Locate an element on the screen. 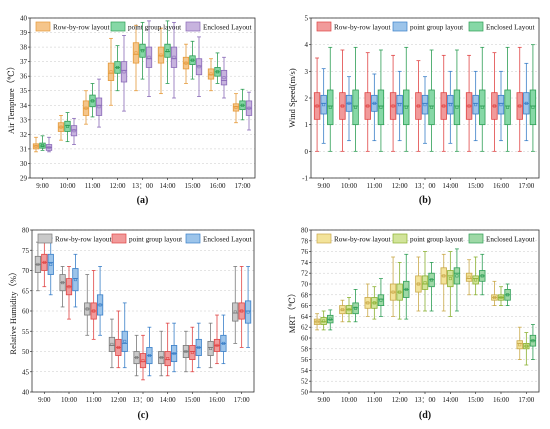 Image resolution: width=550 pixels, height=429 pixels. x-tick-label: 11:00 is located at coordinates (374, 400).